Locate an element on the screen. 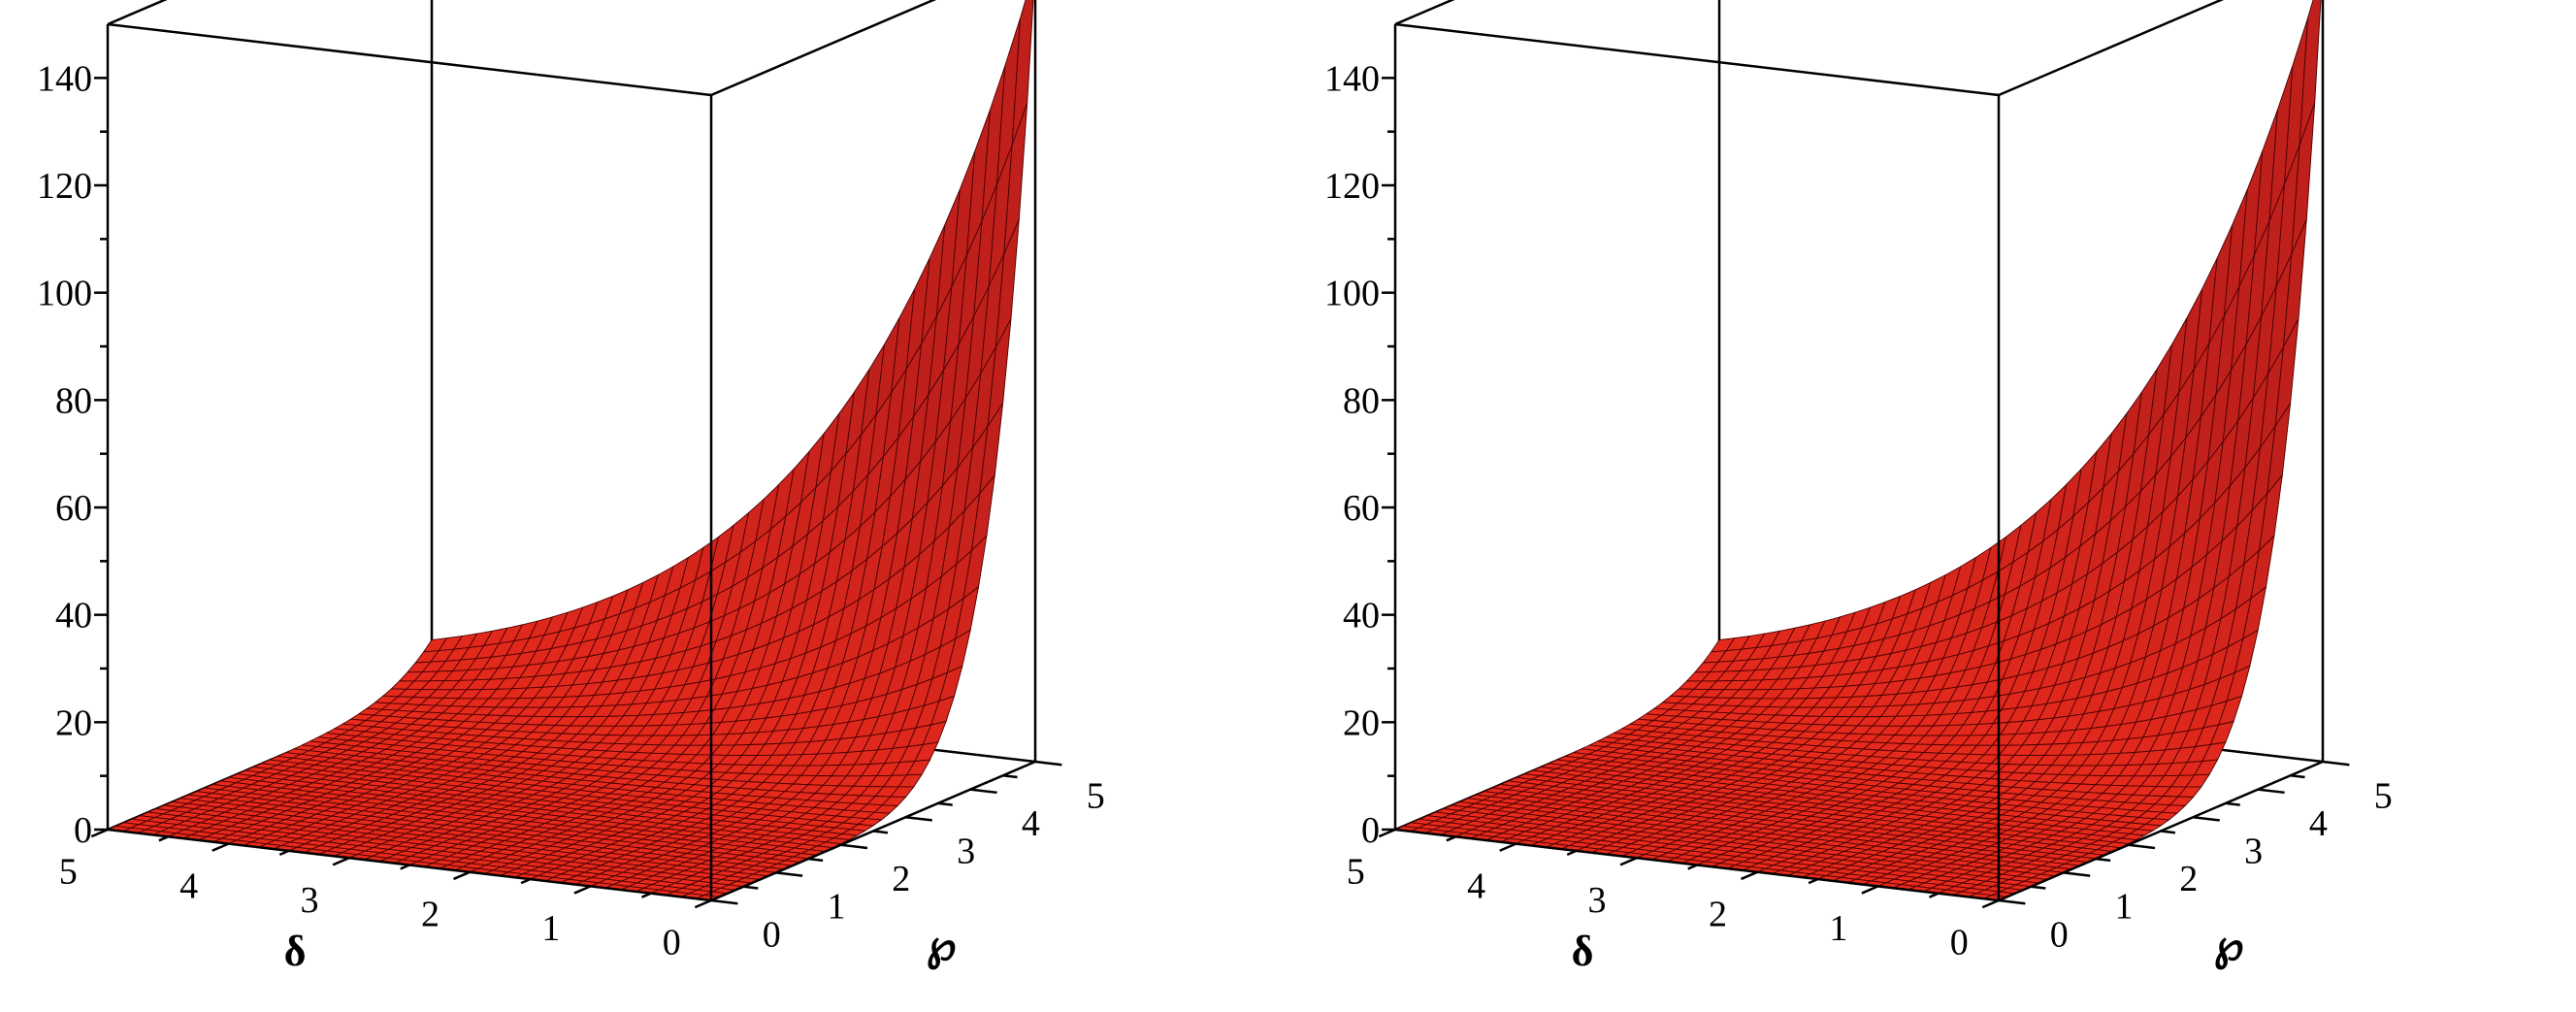 The height and width of the screenshot is (1012, 2576). z-tick-label: 100 is located at coordinates (1352, 294).